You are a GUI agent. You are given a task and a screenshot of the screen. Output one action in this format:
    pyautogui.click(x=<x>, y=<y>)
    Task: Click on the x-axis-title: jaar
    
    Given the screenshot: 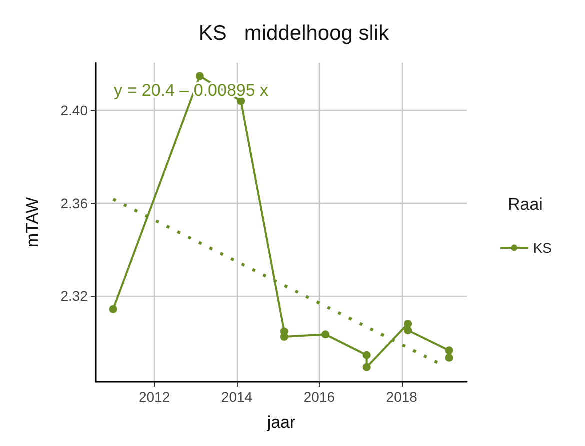 What is the action you would take?
    pyautogui.click(x=281, y=422)
    